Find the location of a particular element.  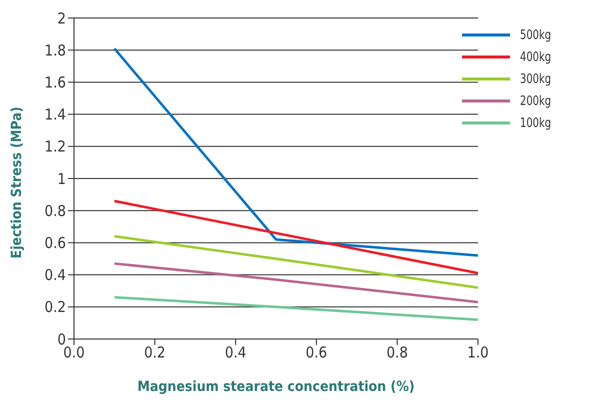

y-tick-label: 1.8 is located at coordinates (55, 50).